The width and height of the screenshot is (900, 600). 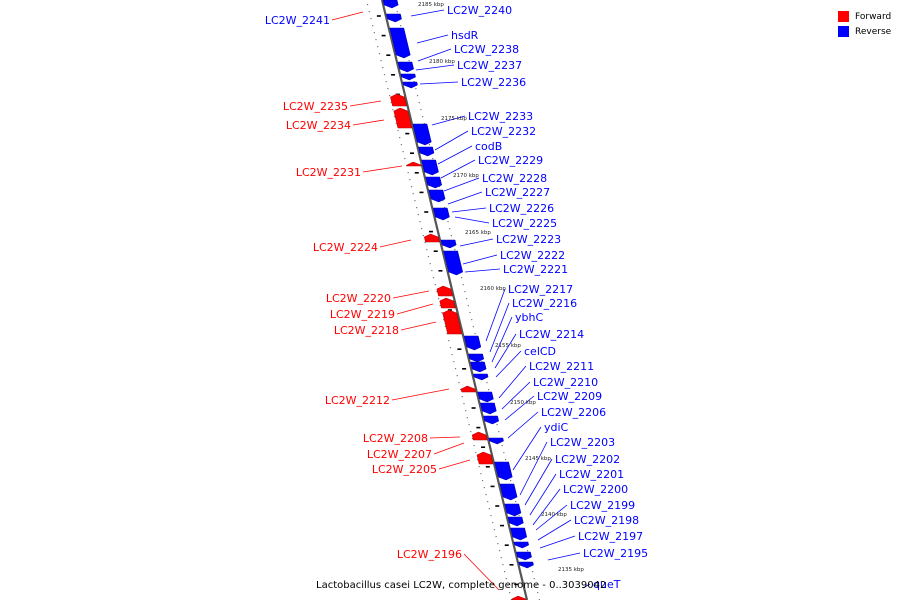 What do you see at coordinates (615, 553) in the screenshot?
I see `gene-label-reverse: LC2W_2195` at bounding box center [615, 553].